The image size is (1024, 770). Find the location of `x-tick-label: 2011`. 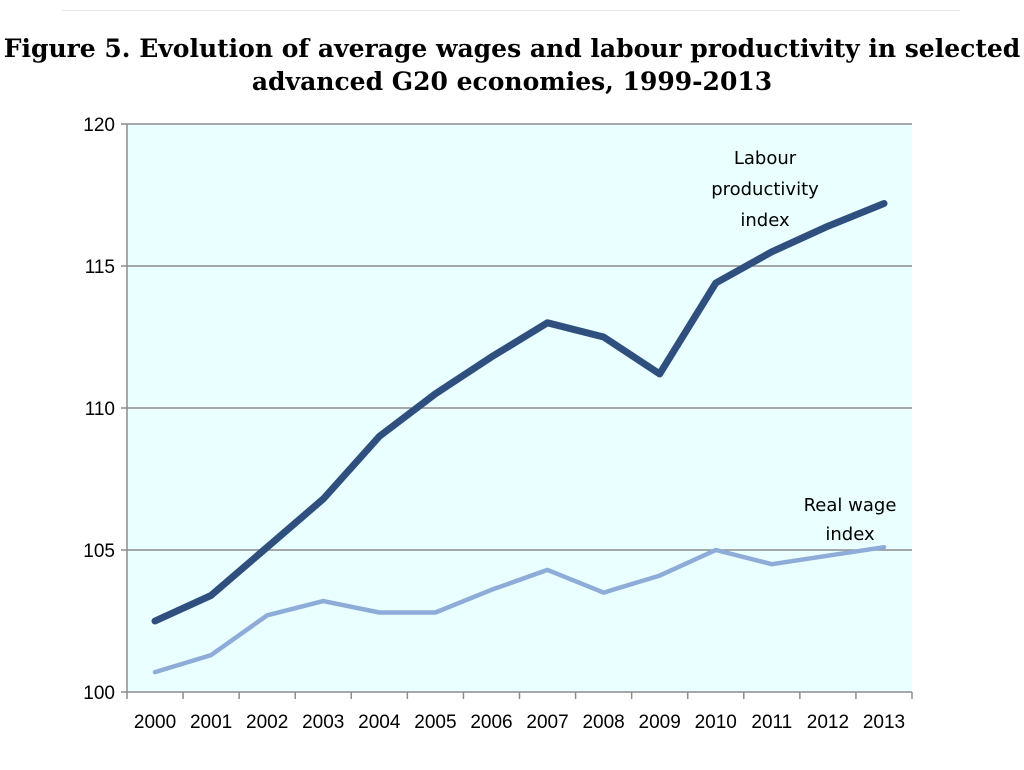

x-tick-label: 2011 is located at coordinates (771, 722).